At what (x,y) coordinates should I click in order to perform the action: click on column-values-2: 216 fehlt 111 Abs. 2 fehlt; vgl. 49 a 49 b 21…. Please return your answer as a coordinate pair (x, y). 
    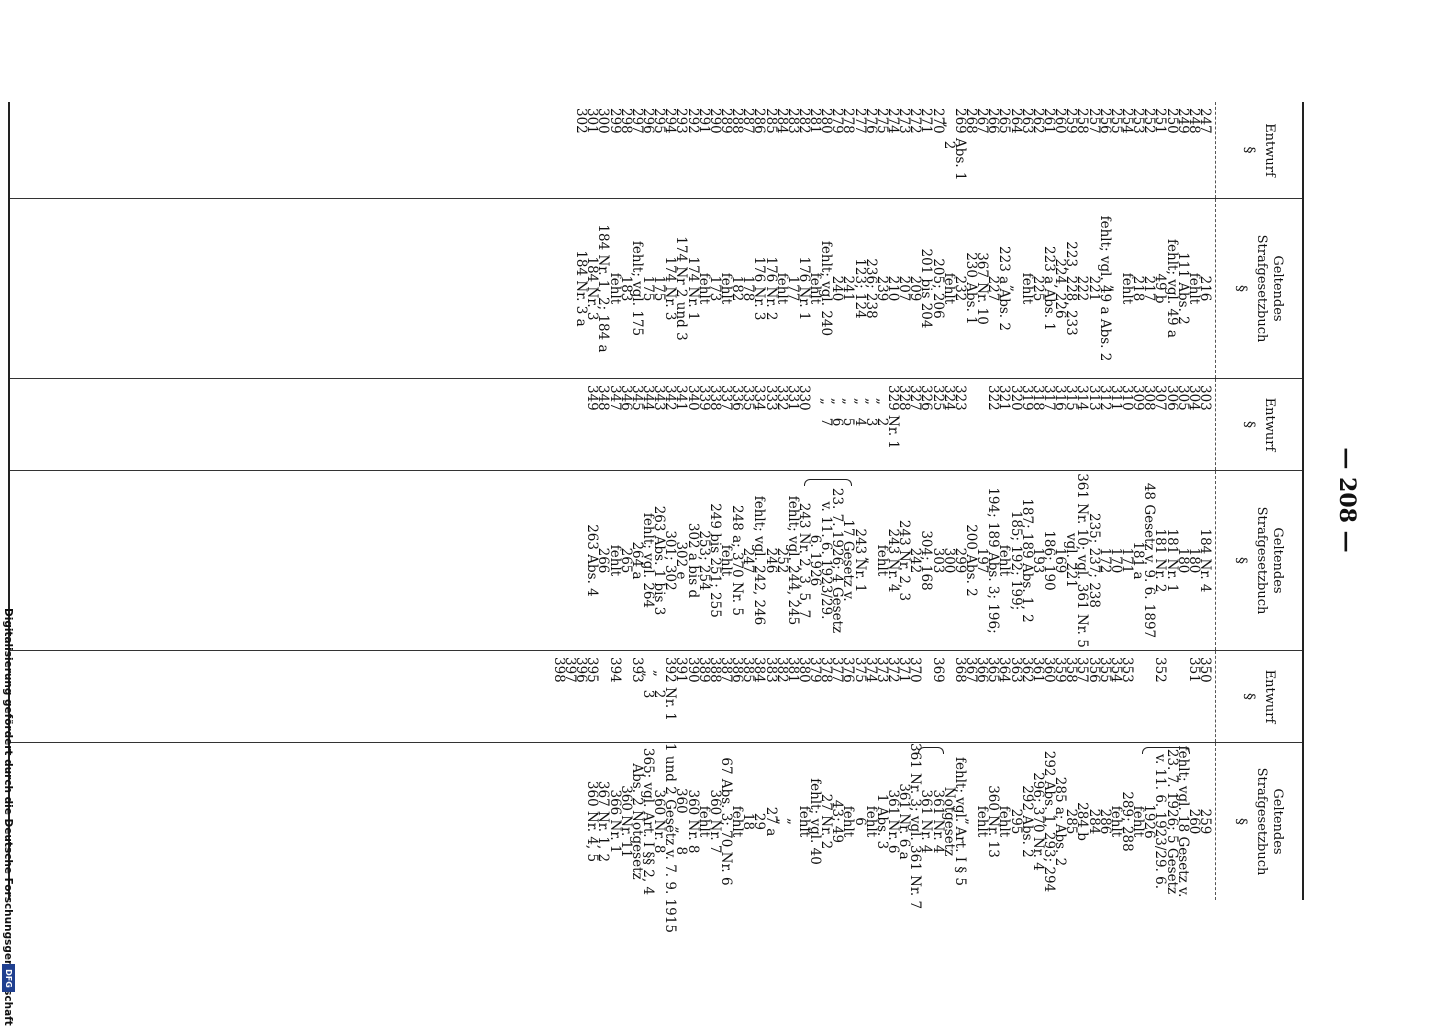
    Looking at the image, I should click on (893, 288).